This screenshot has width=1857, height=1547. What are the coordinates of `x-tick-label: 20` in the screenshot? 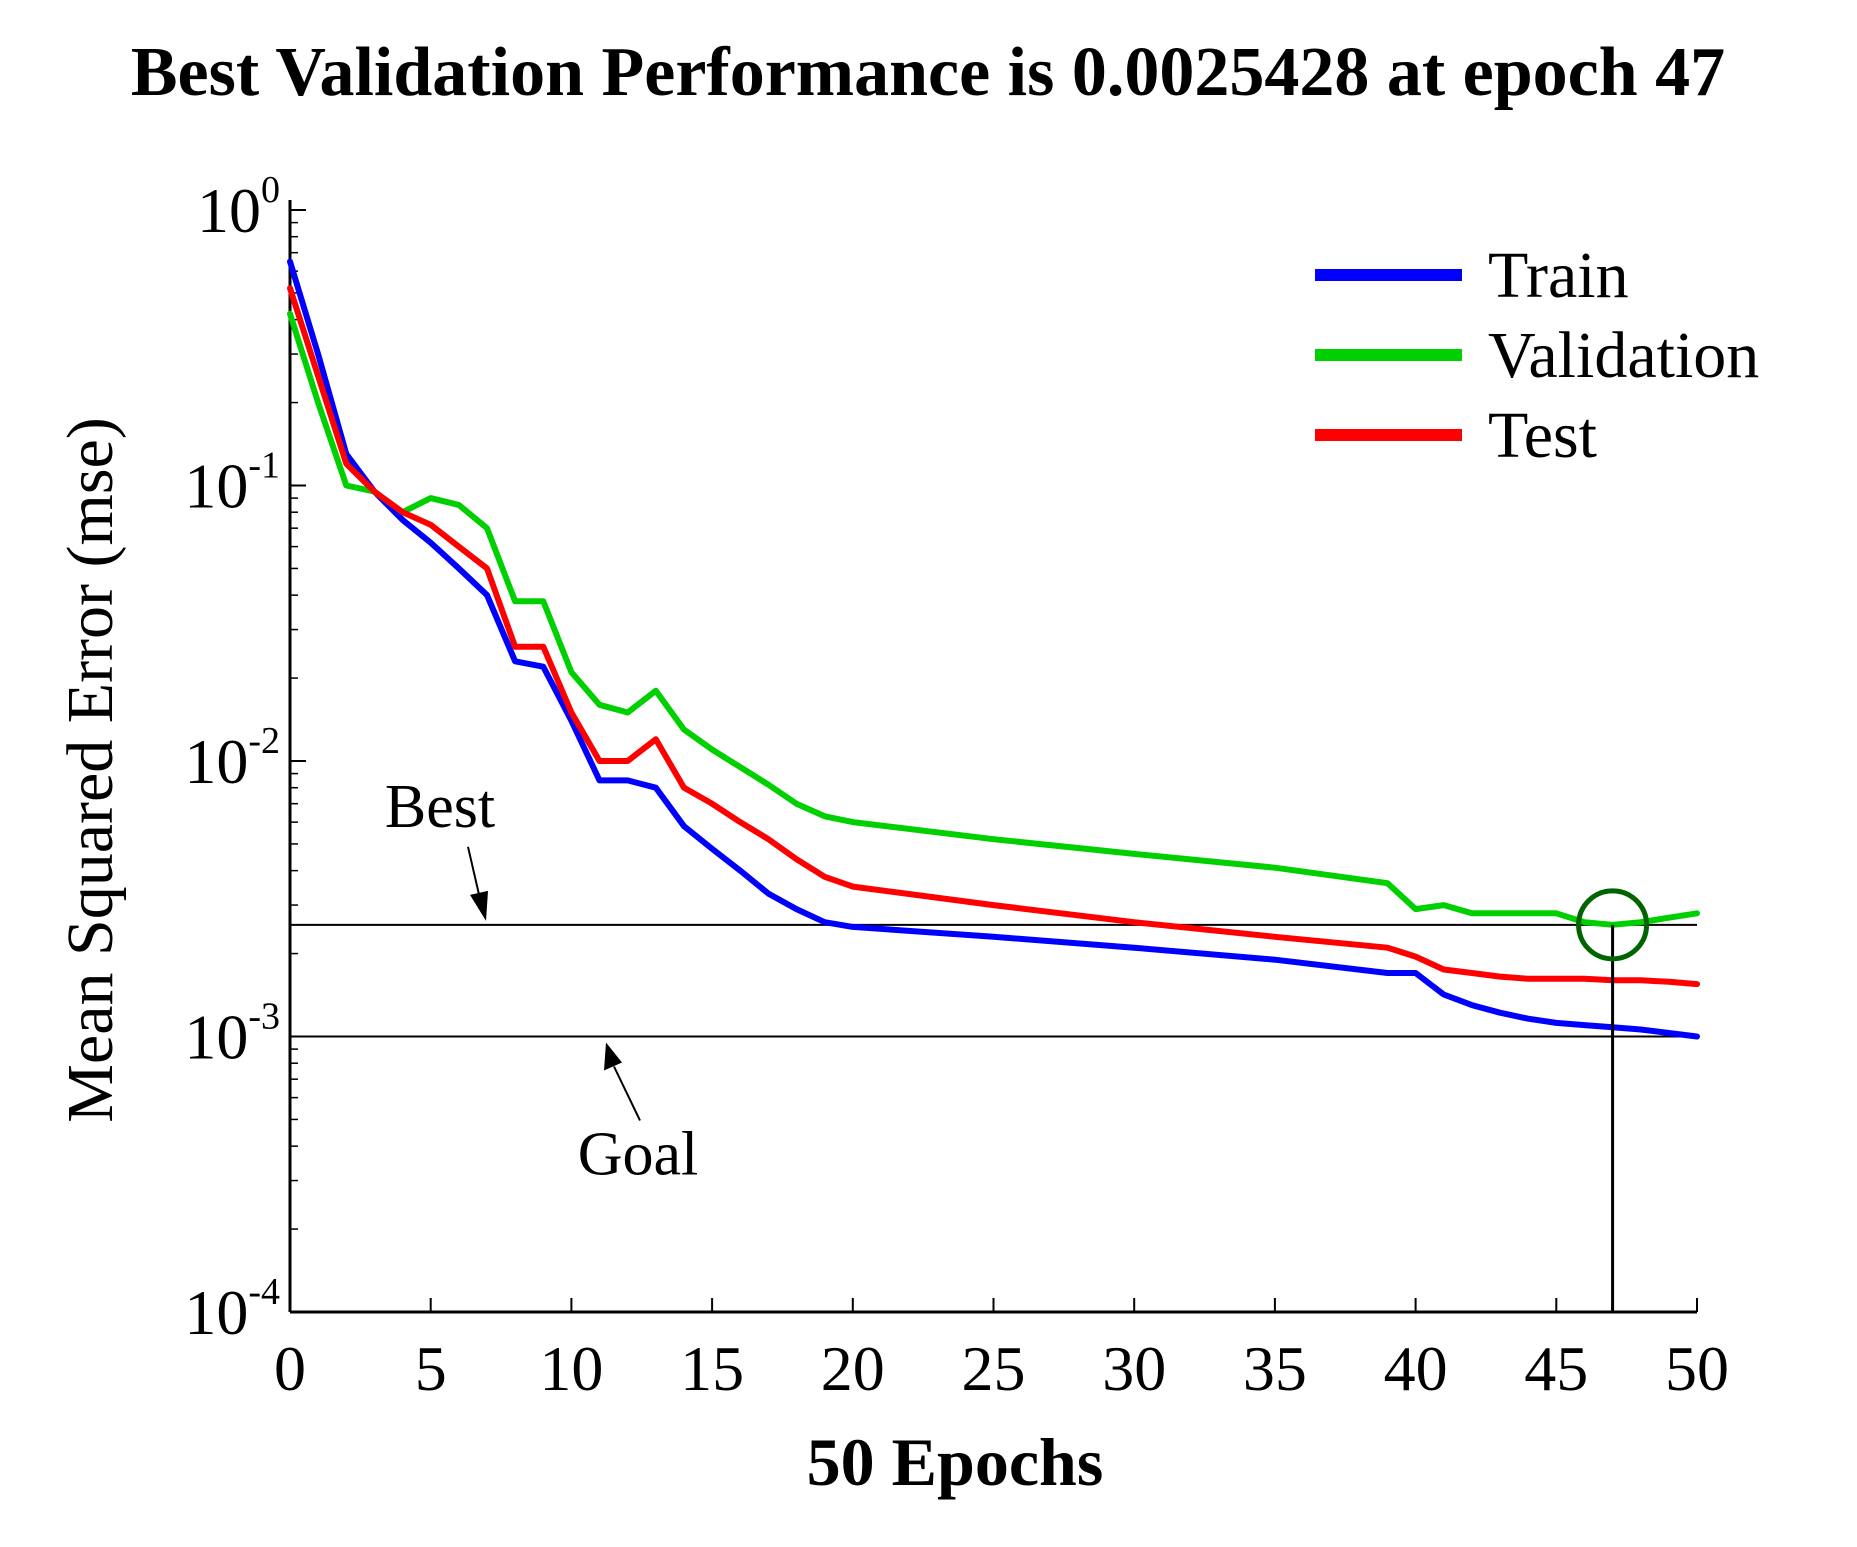 It's located at (853, 1368).